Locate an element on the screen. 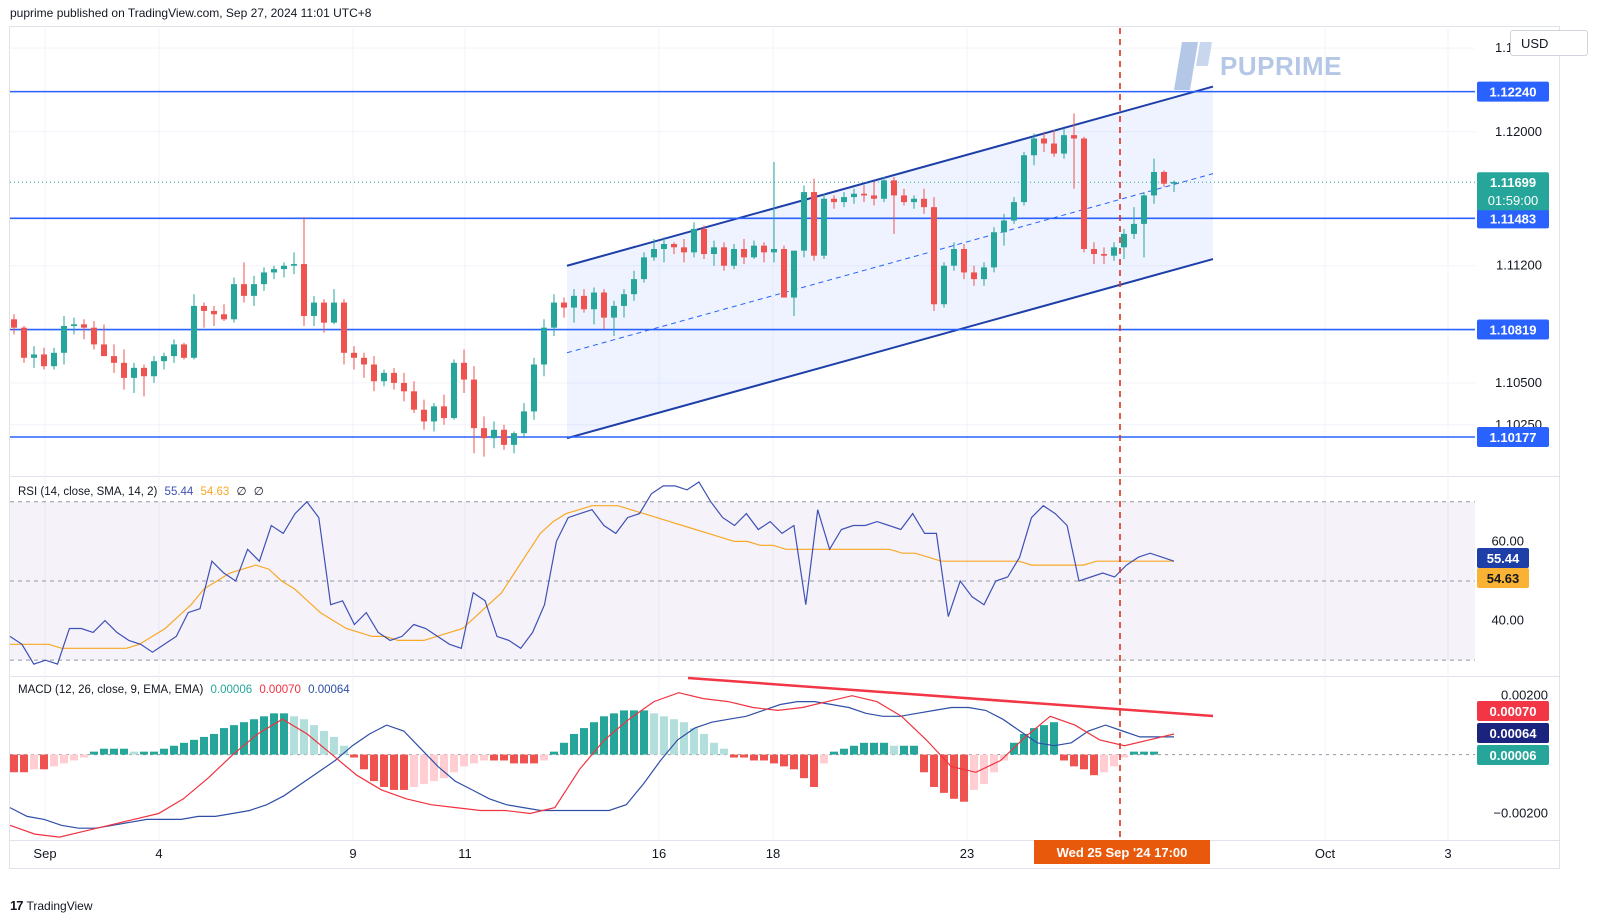  rsi-sma-line is located at coordinates (592, 577).